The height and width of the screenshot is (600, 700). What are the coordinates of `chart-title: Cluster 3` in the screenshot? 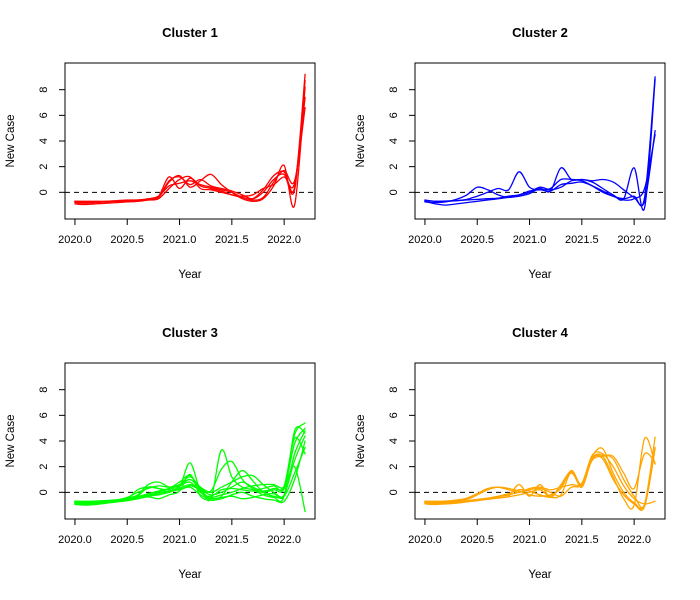 It's located at (190, 332).